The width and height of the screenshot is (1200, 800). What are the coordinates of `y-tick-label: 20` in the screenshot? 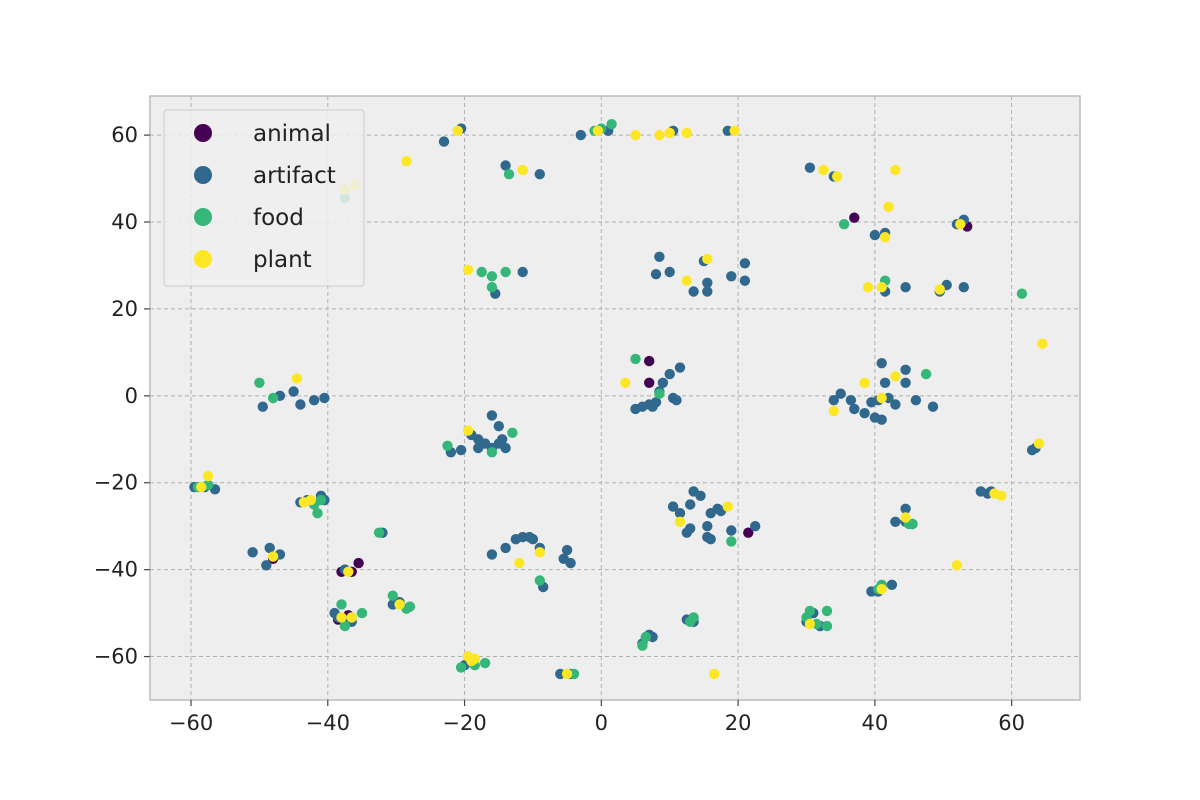 It's located at (124, 309).